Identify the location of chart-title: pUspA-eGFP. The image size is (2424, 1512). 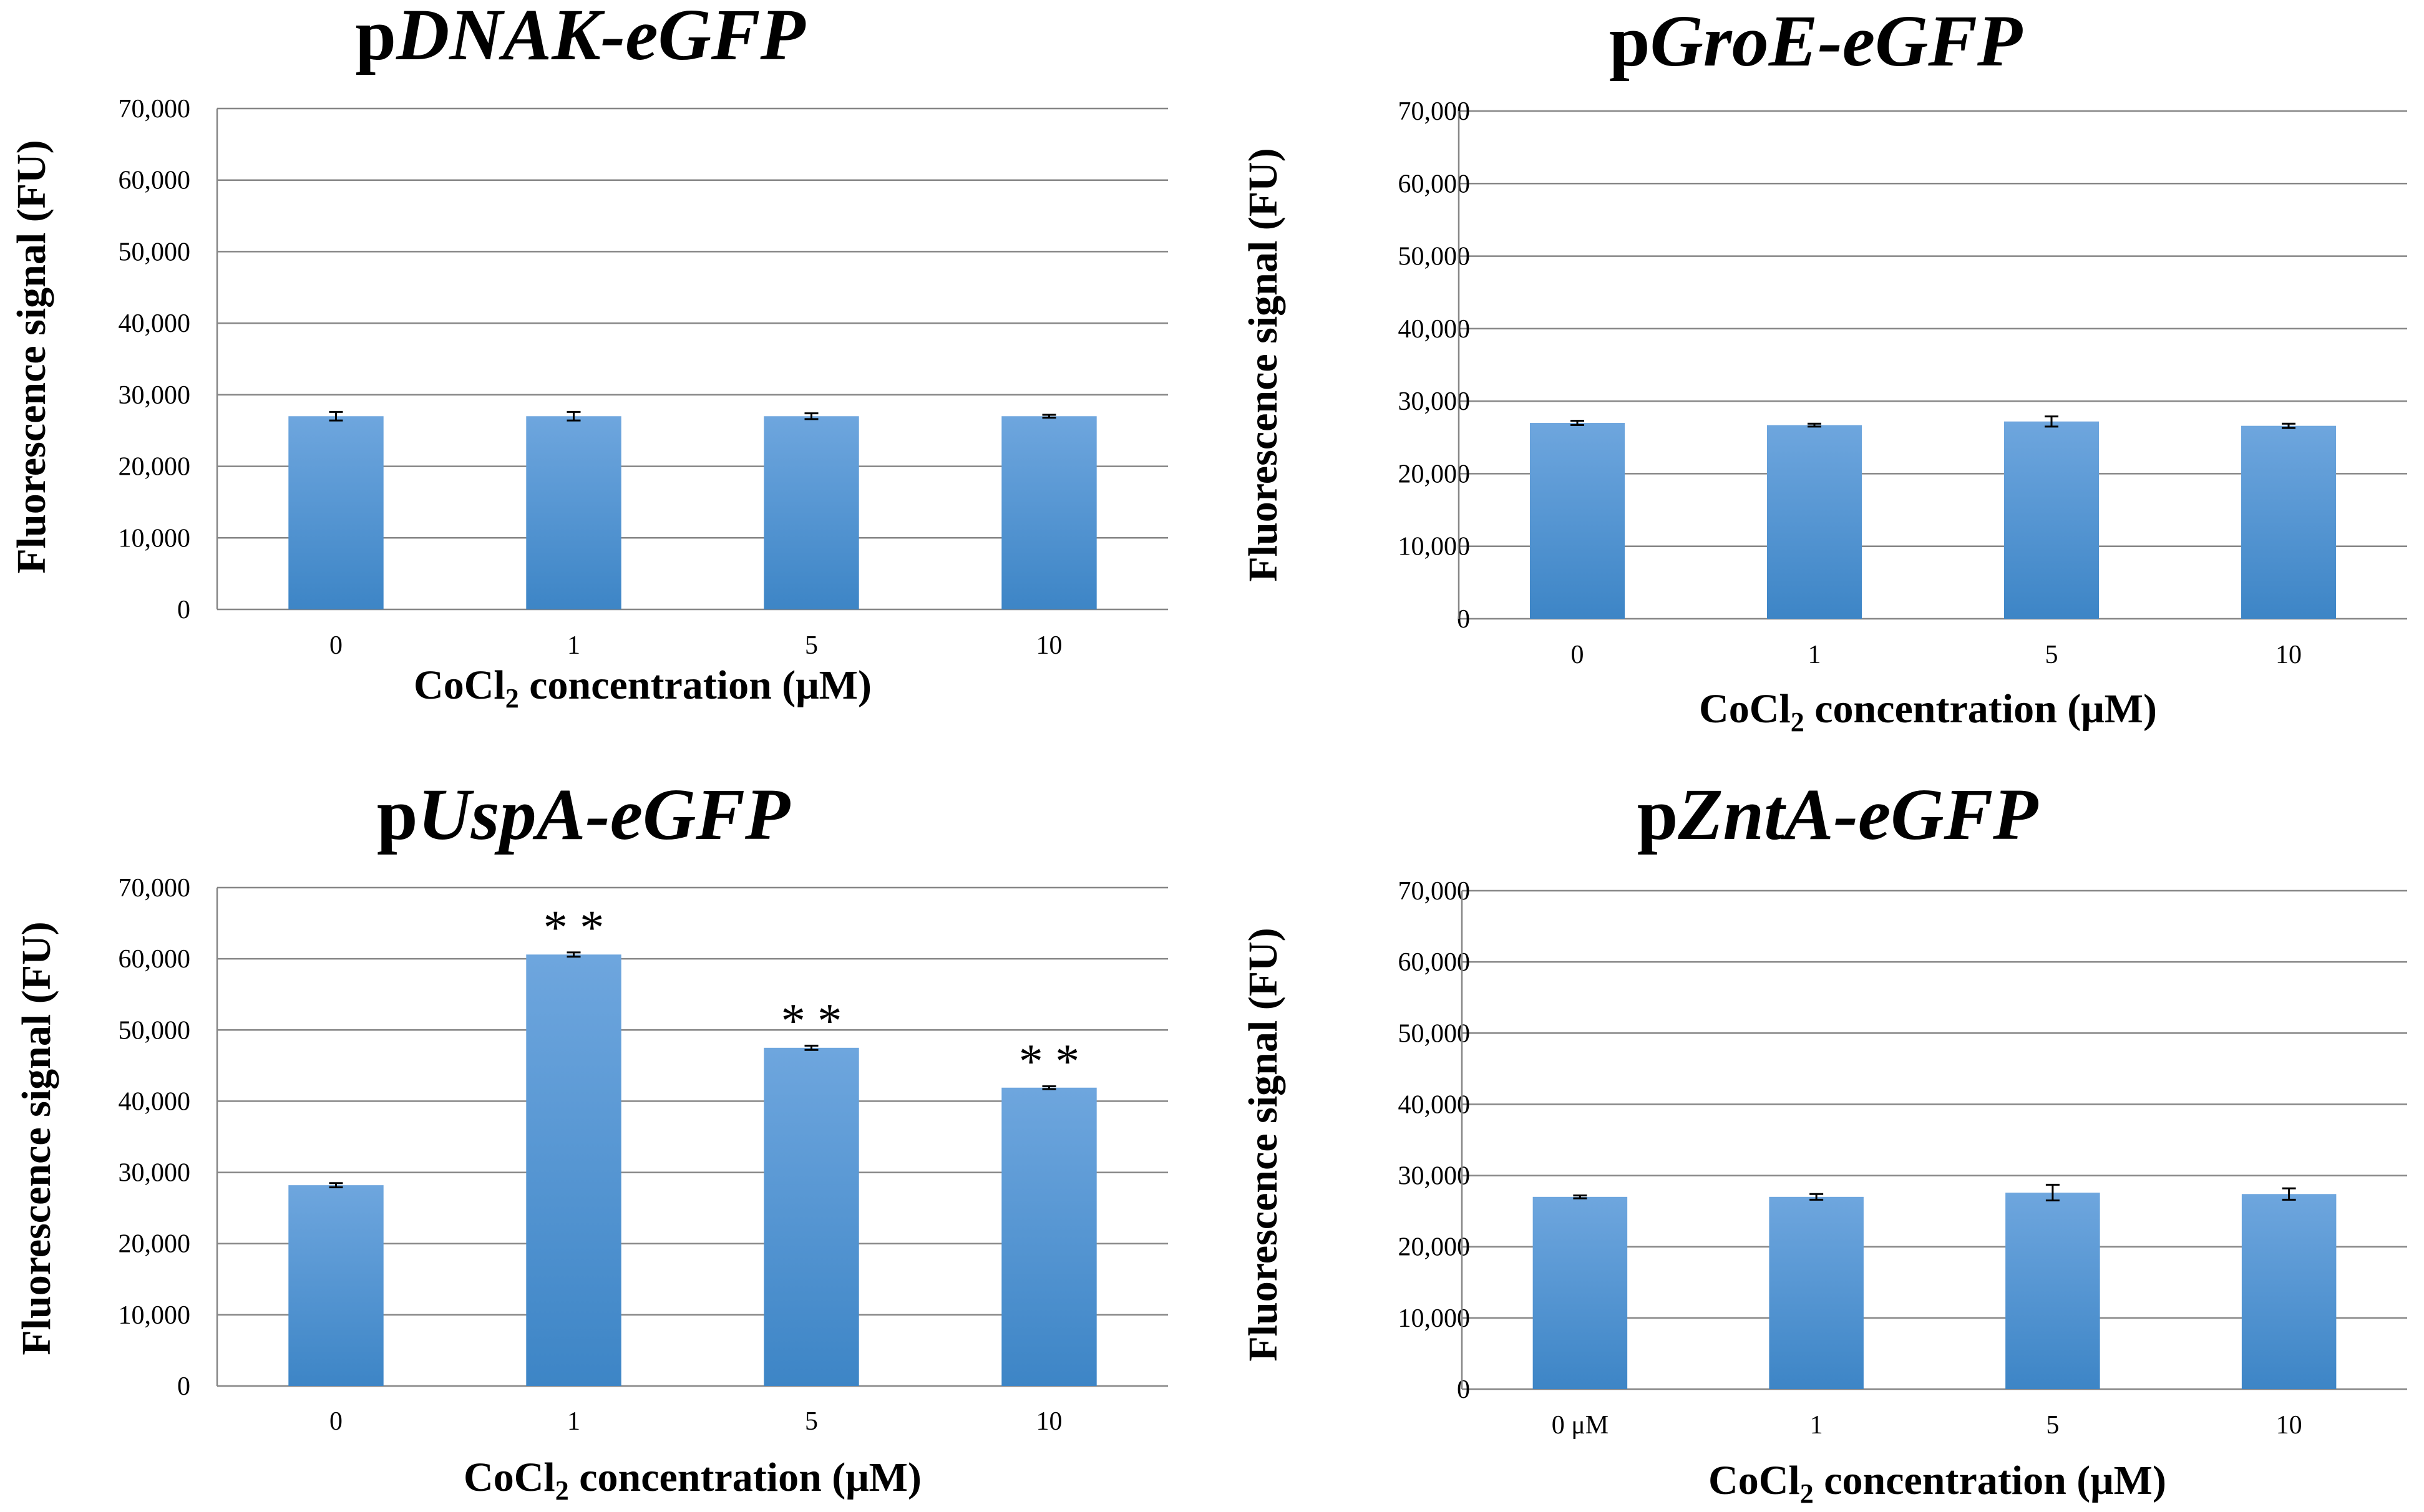
(584, 814).